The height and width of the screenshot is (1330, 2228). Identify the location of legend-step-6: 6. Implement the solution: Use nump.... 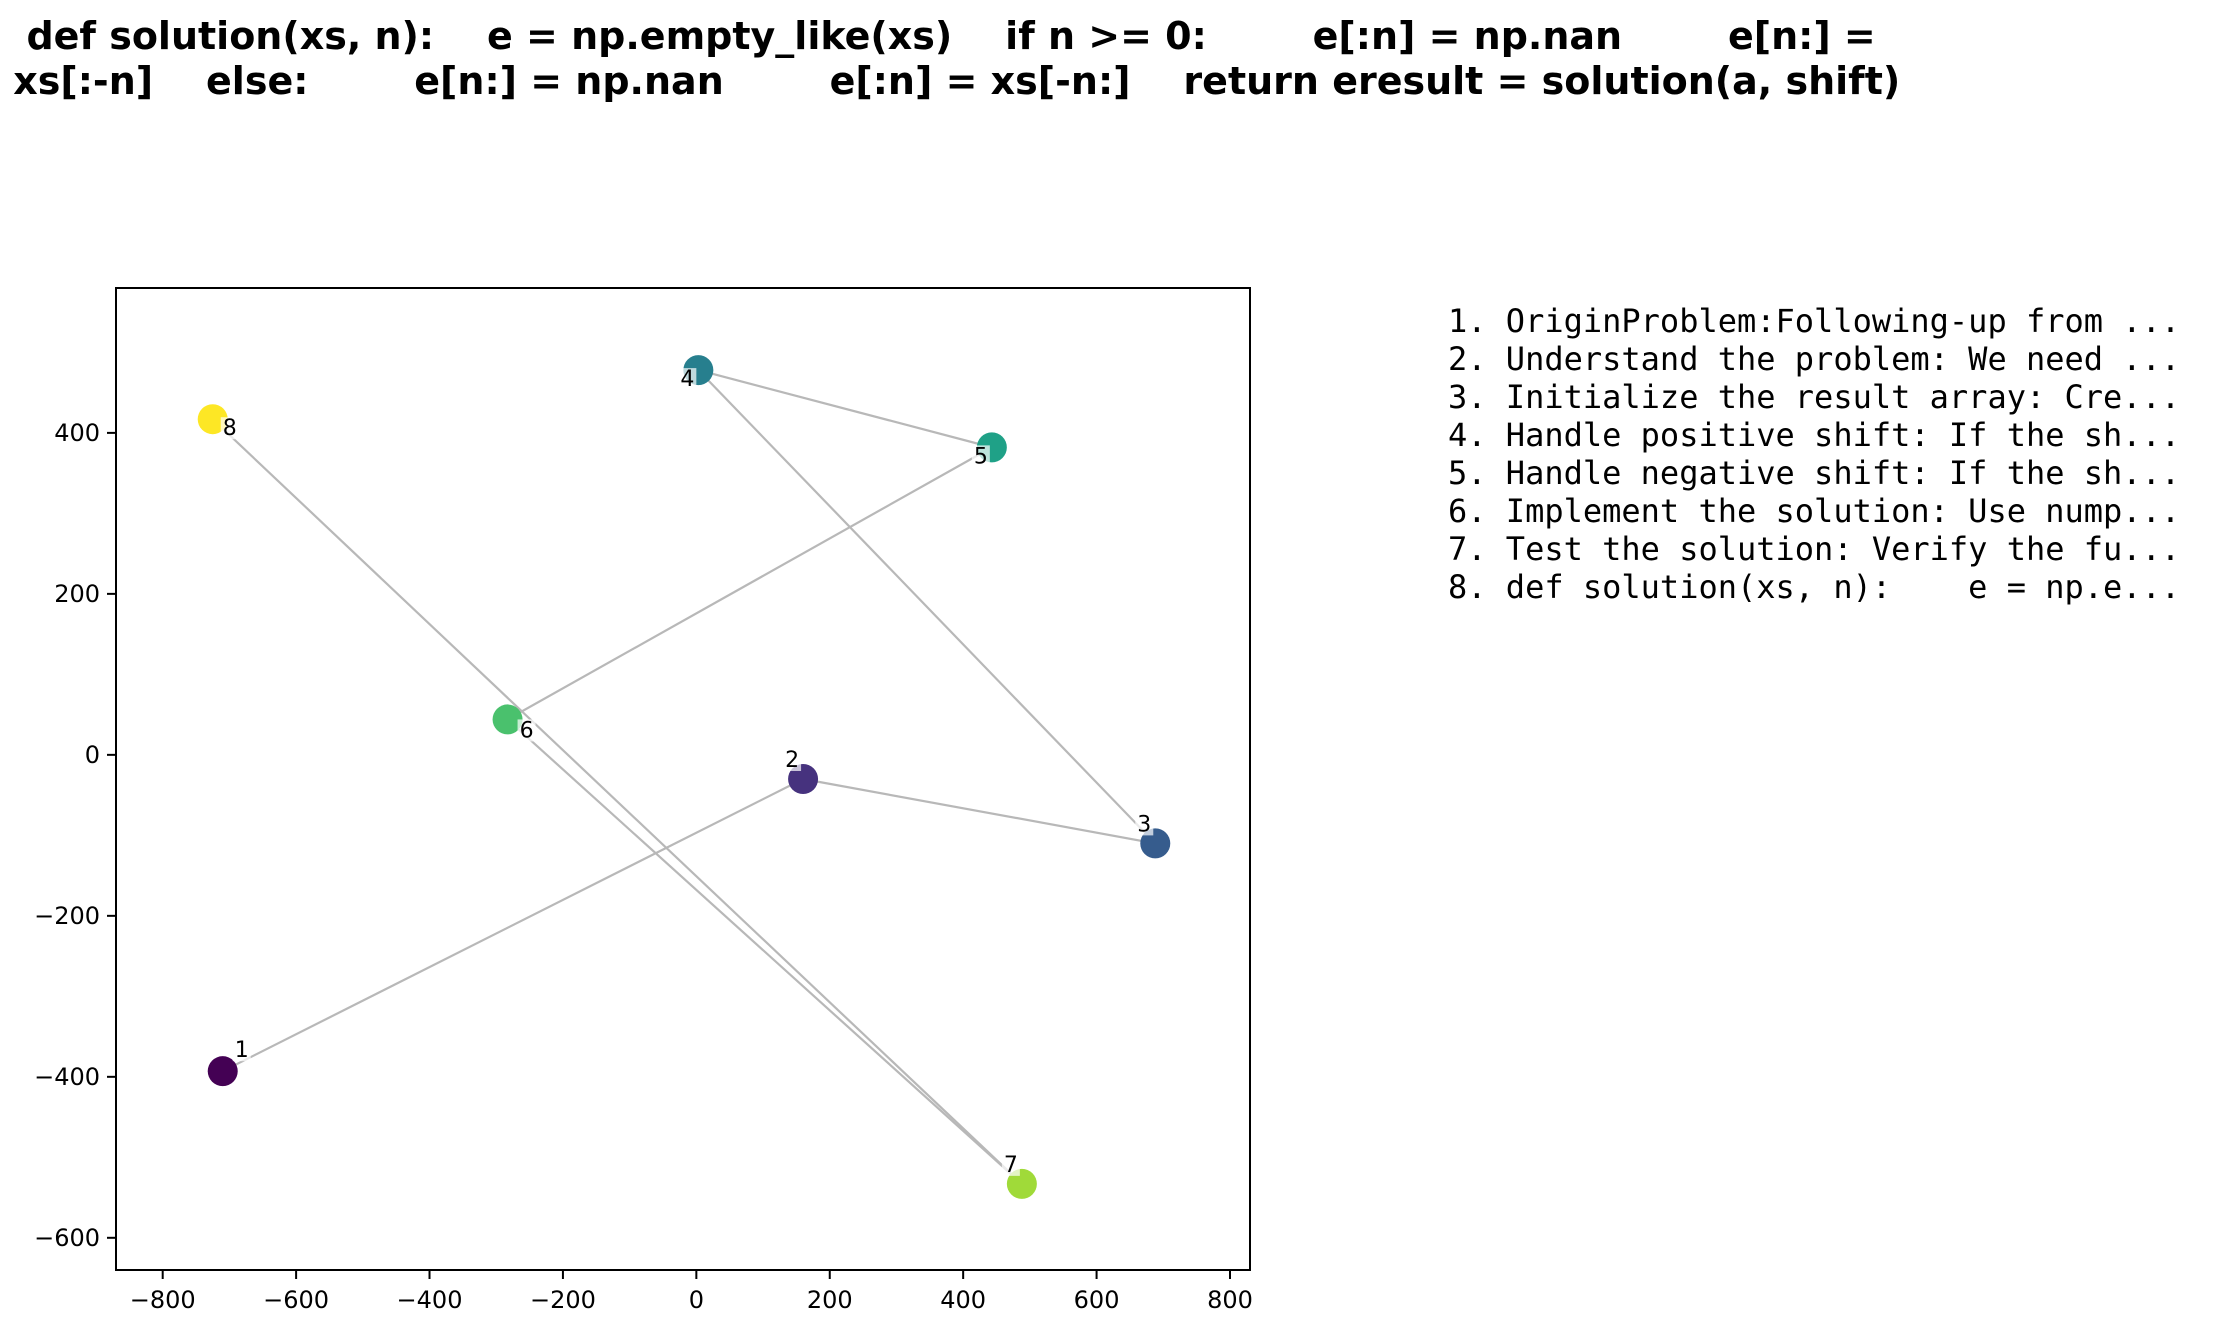
(1814, 511).